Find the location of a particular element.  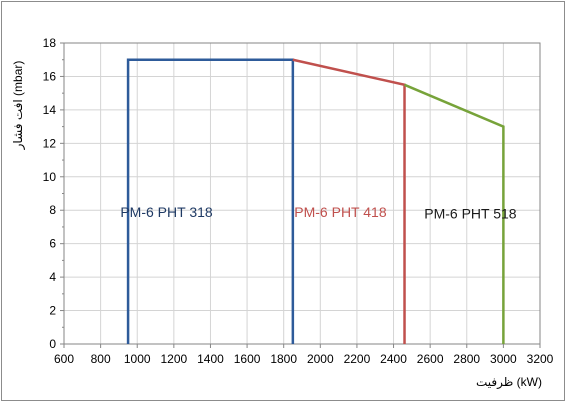

x-tick-label: 1400 is located at coordinates (210, 359).